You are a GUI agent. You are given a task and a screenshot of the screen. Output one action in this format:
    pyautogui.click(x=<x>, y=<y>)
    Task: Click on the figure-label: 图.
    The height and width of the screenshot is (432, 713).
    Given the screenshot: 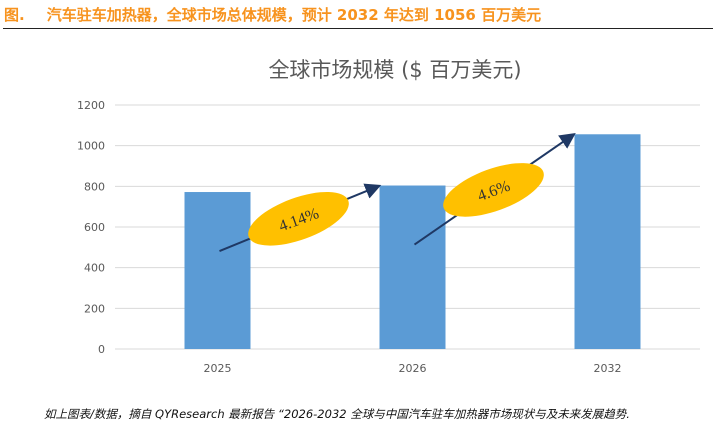 What is the action you would take?
    pyautogui.click(x=14, y=15)
    